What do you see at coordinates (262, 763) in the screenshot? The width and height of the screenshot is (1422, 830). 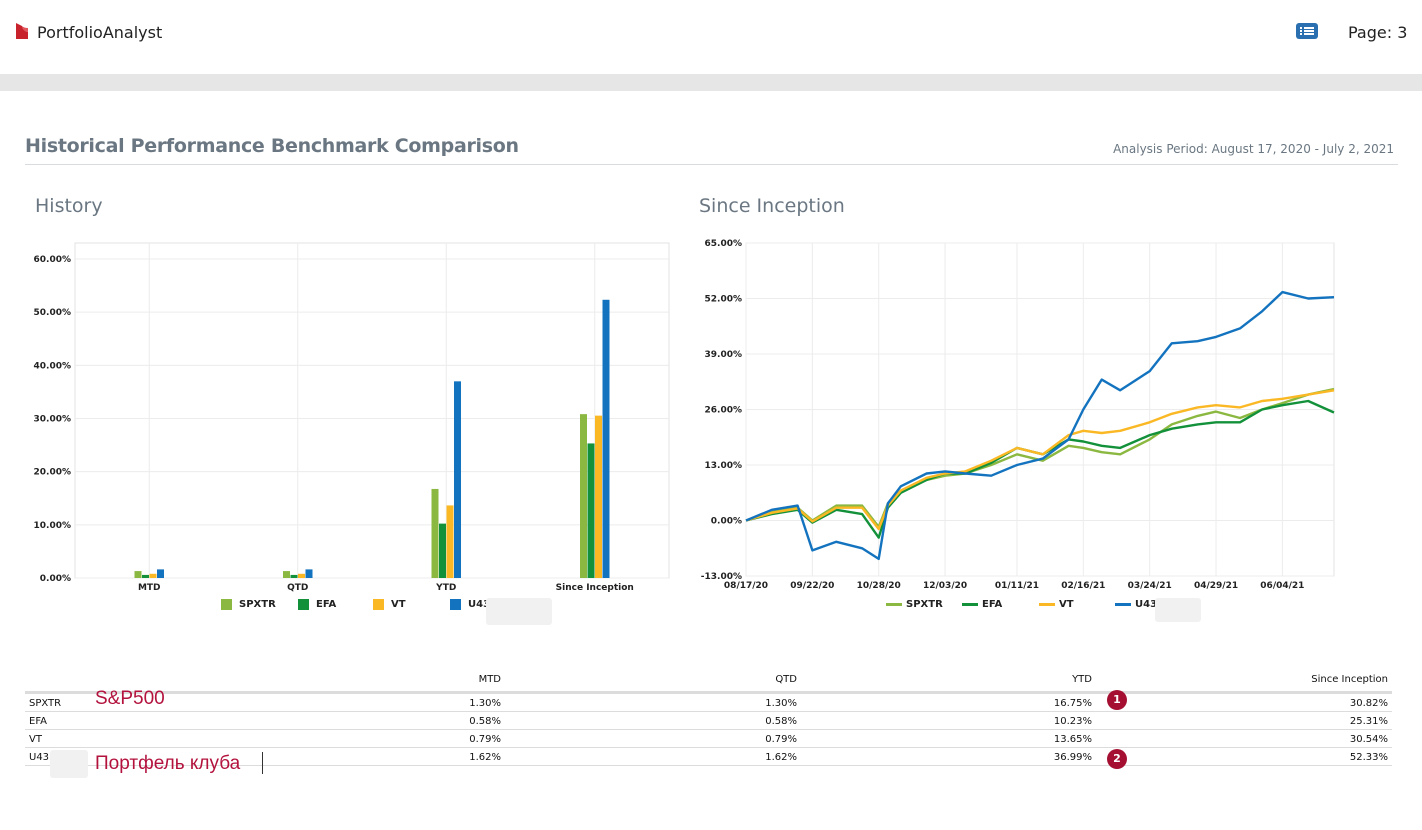 I see `text-cursor` at bounding box center [262, 763].